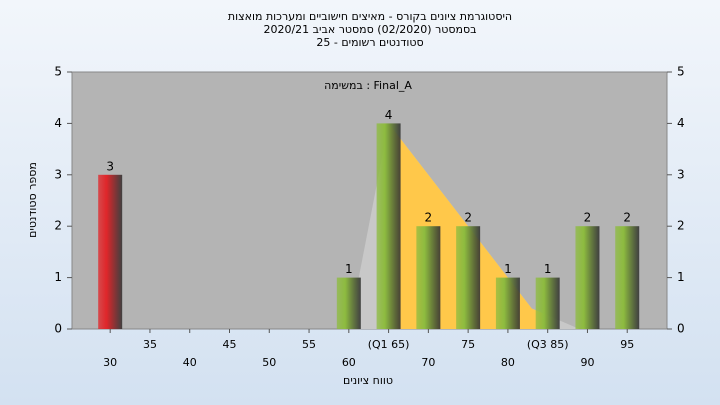  I want to click on y2-tick-label: 4, so click(681, 123).